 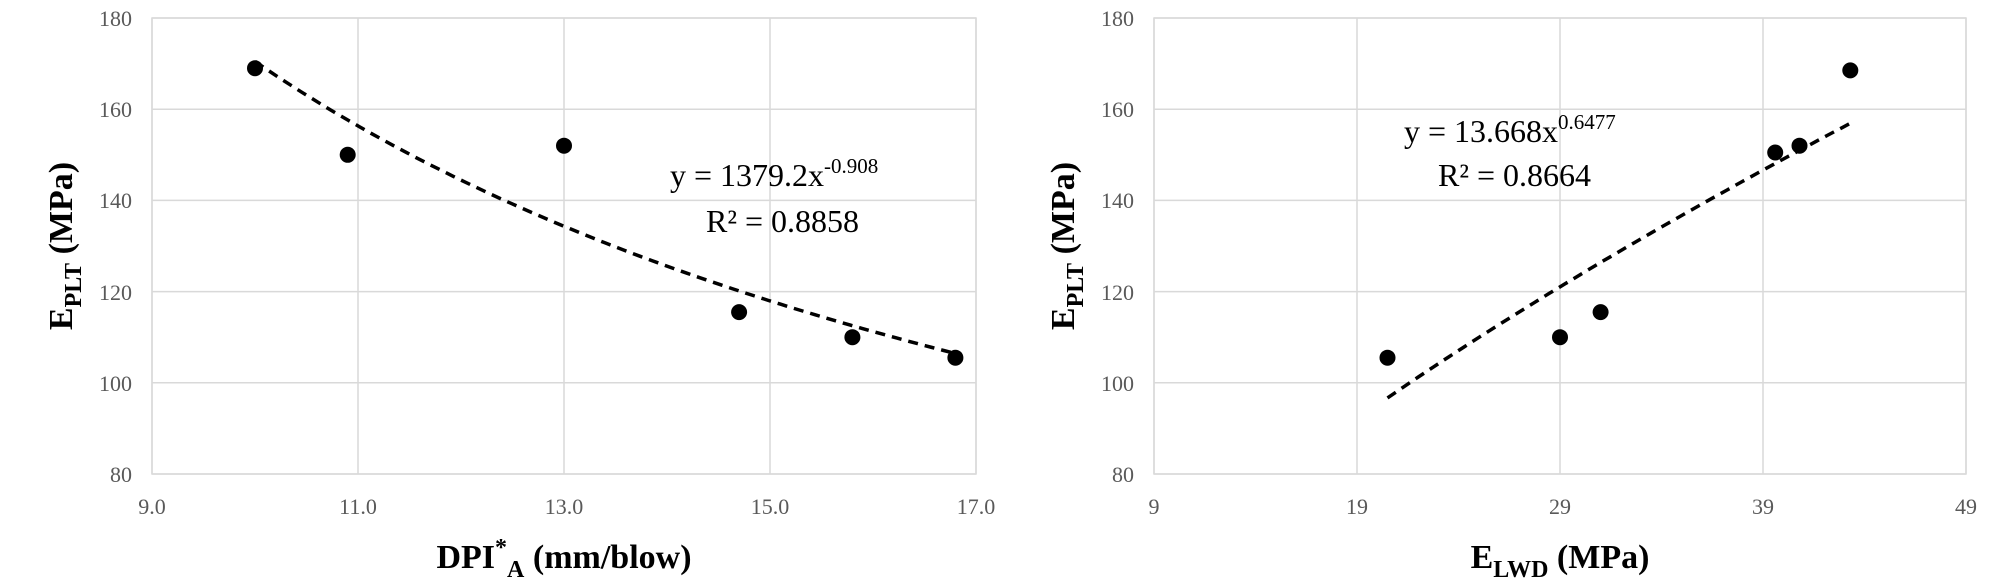 I want to click on x-tick-label: 29, so click(x=1560, y=506).